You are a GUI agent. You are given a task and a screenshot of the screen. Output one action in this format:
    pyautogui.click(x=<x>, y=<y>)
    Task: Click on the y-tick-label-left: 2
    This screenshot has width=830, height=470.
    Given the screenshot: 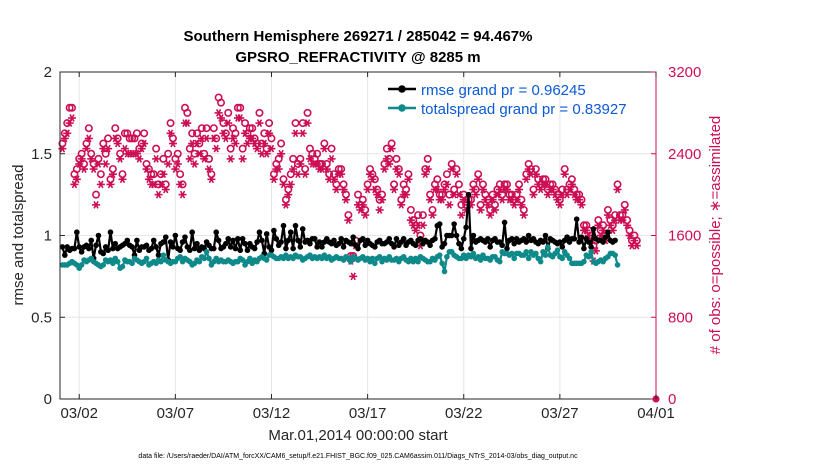 What is the action you would take?
    pyautogui.click(x=48, y=72)
    